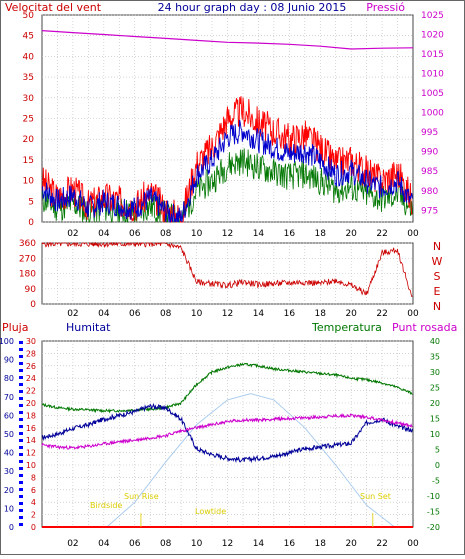 This screenshot has height=559, width=465. What do you see at coordinates (31, 223) in the screenshot?
I see `wind-speed-tick: 0` at bounding box center [31, 223].